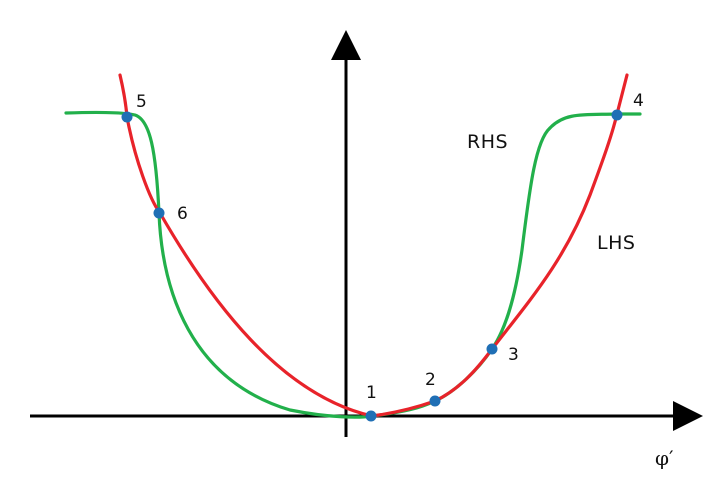 The height and width of the screenshot is (480, 719). I want to click on point-4-label: 4, so click(638, 101).